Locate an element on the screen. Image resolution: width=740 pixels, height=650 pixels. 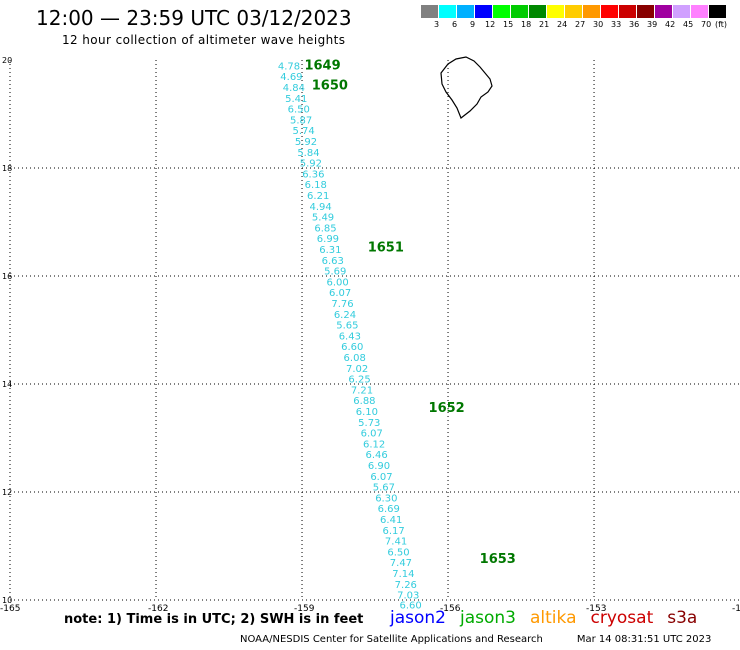
timestamp: Mar 14 08:31:51 UTC 2023 is located at coordinates (644, 639).